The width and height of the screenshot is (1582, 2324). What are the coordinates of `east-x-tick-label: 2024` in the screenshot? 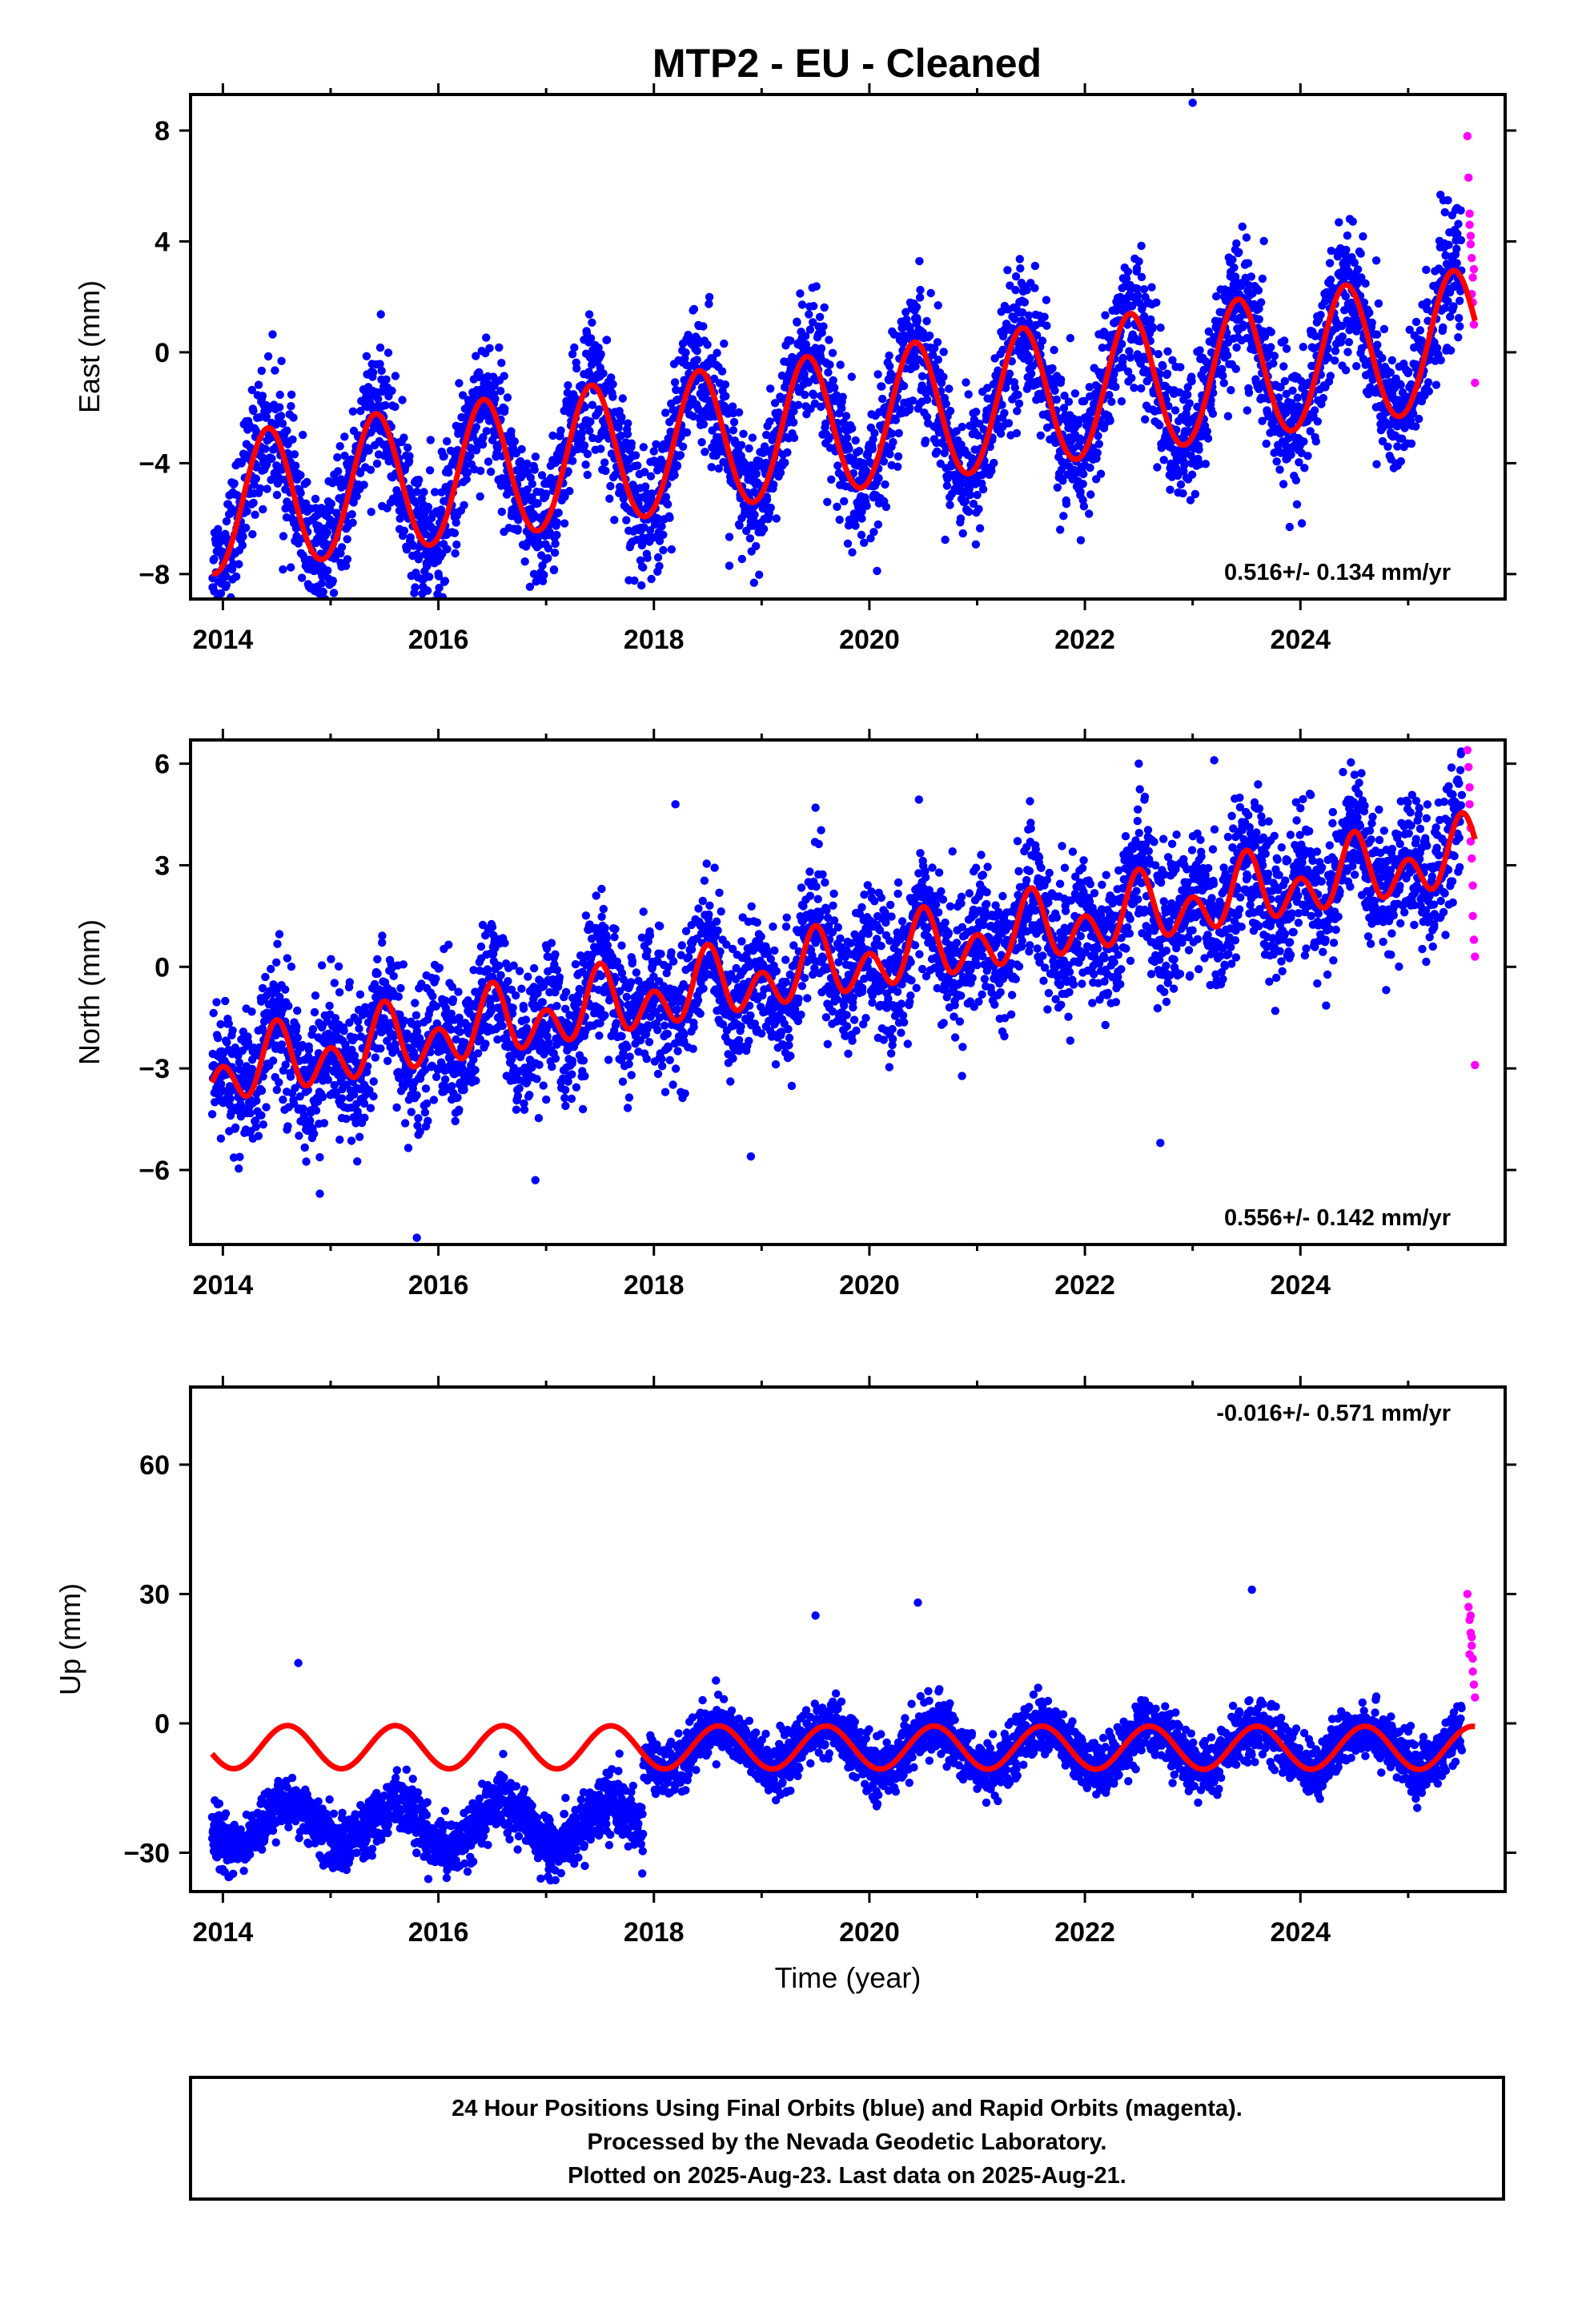 It's located at (1300, 640).